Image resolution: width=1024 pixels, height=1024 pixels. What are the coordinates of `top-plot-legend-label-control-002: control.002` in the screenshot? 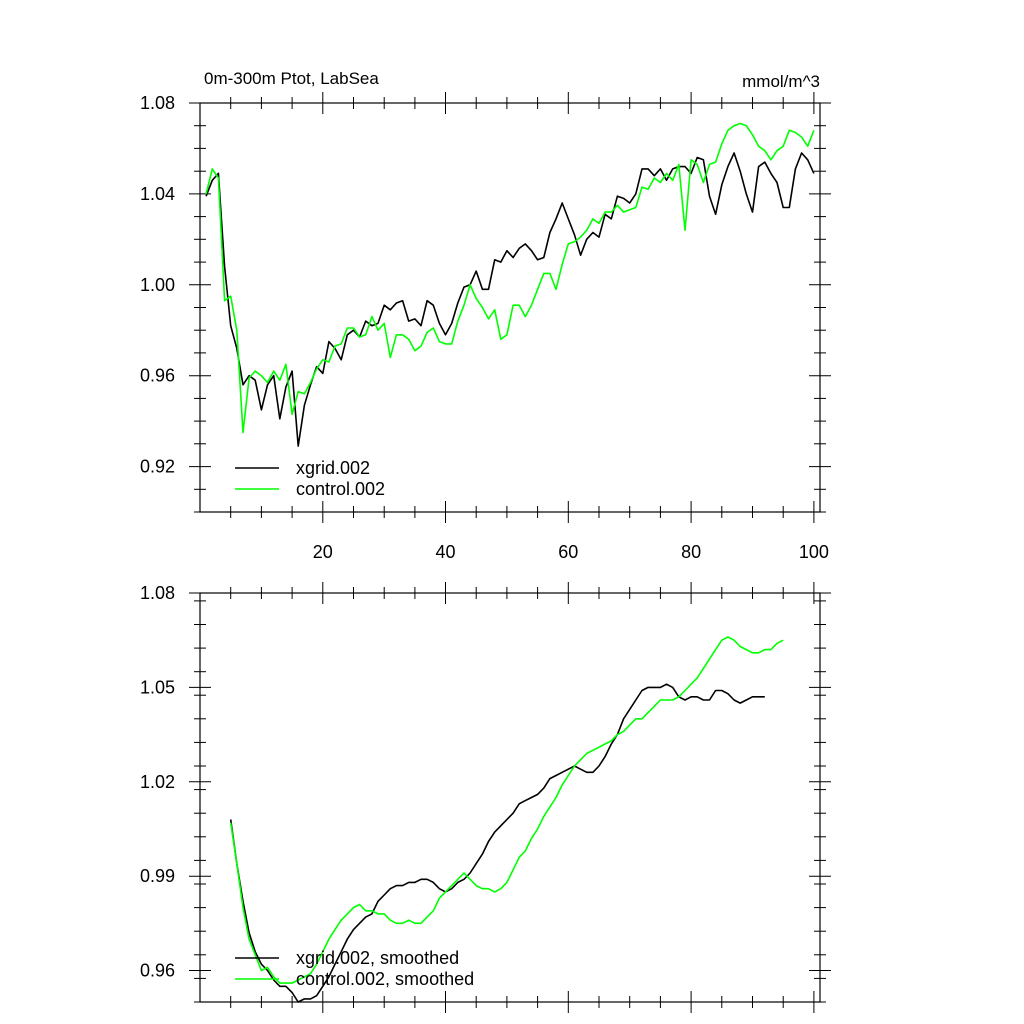 It's located at (340, 489).